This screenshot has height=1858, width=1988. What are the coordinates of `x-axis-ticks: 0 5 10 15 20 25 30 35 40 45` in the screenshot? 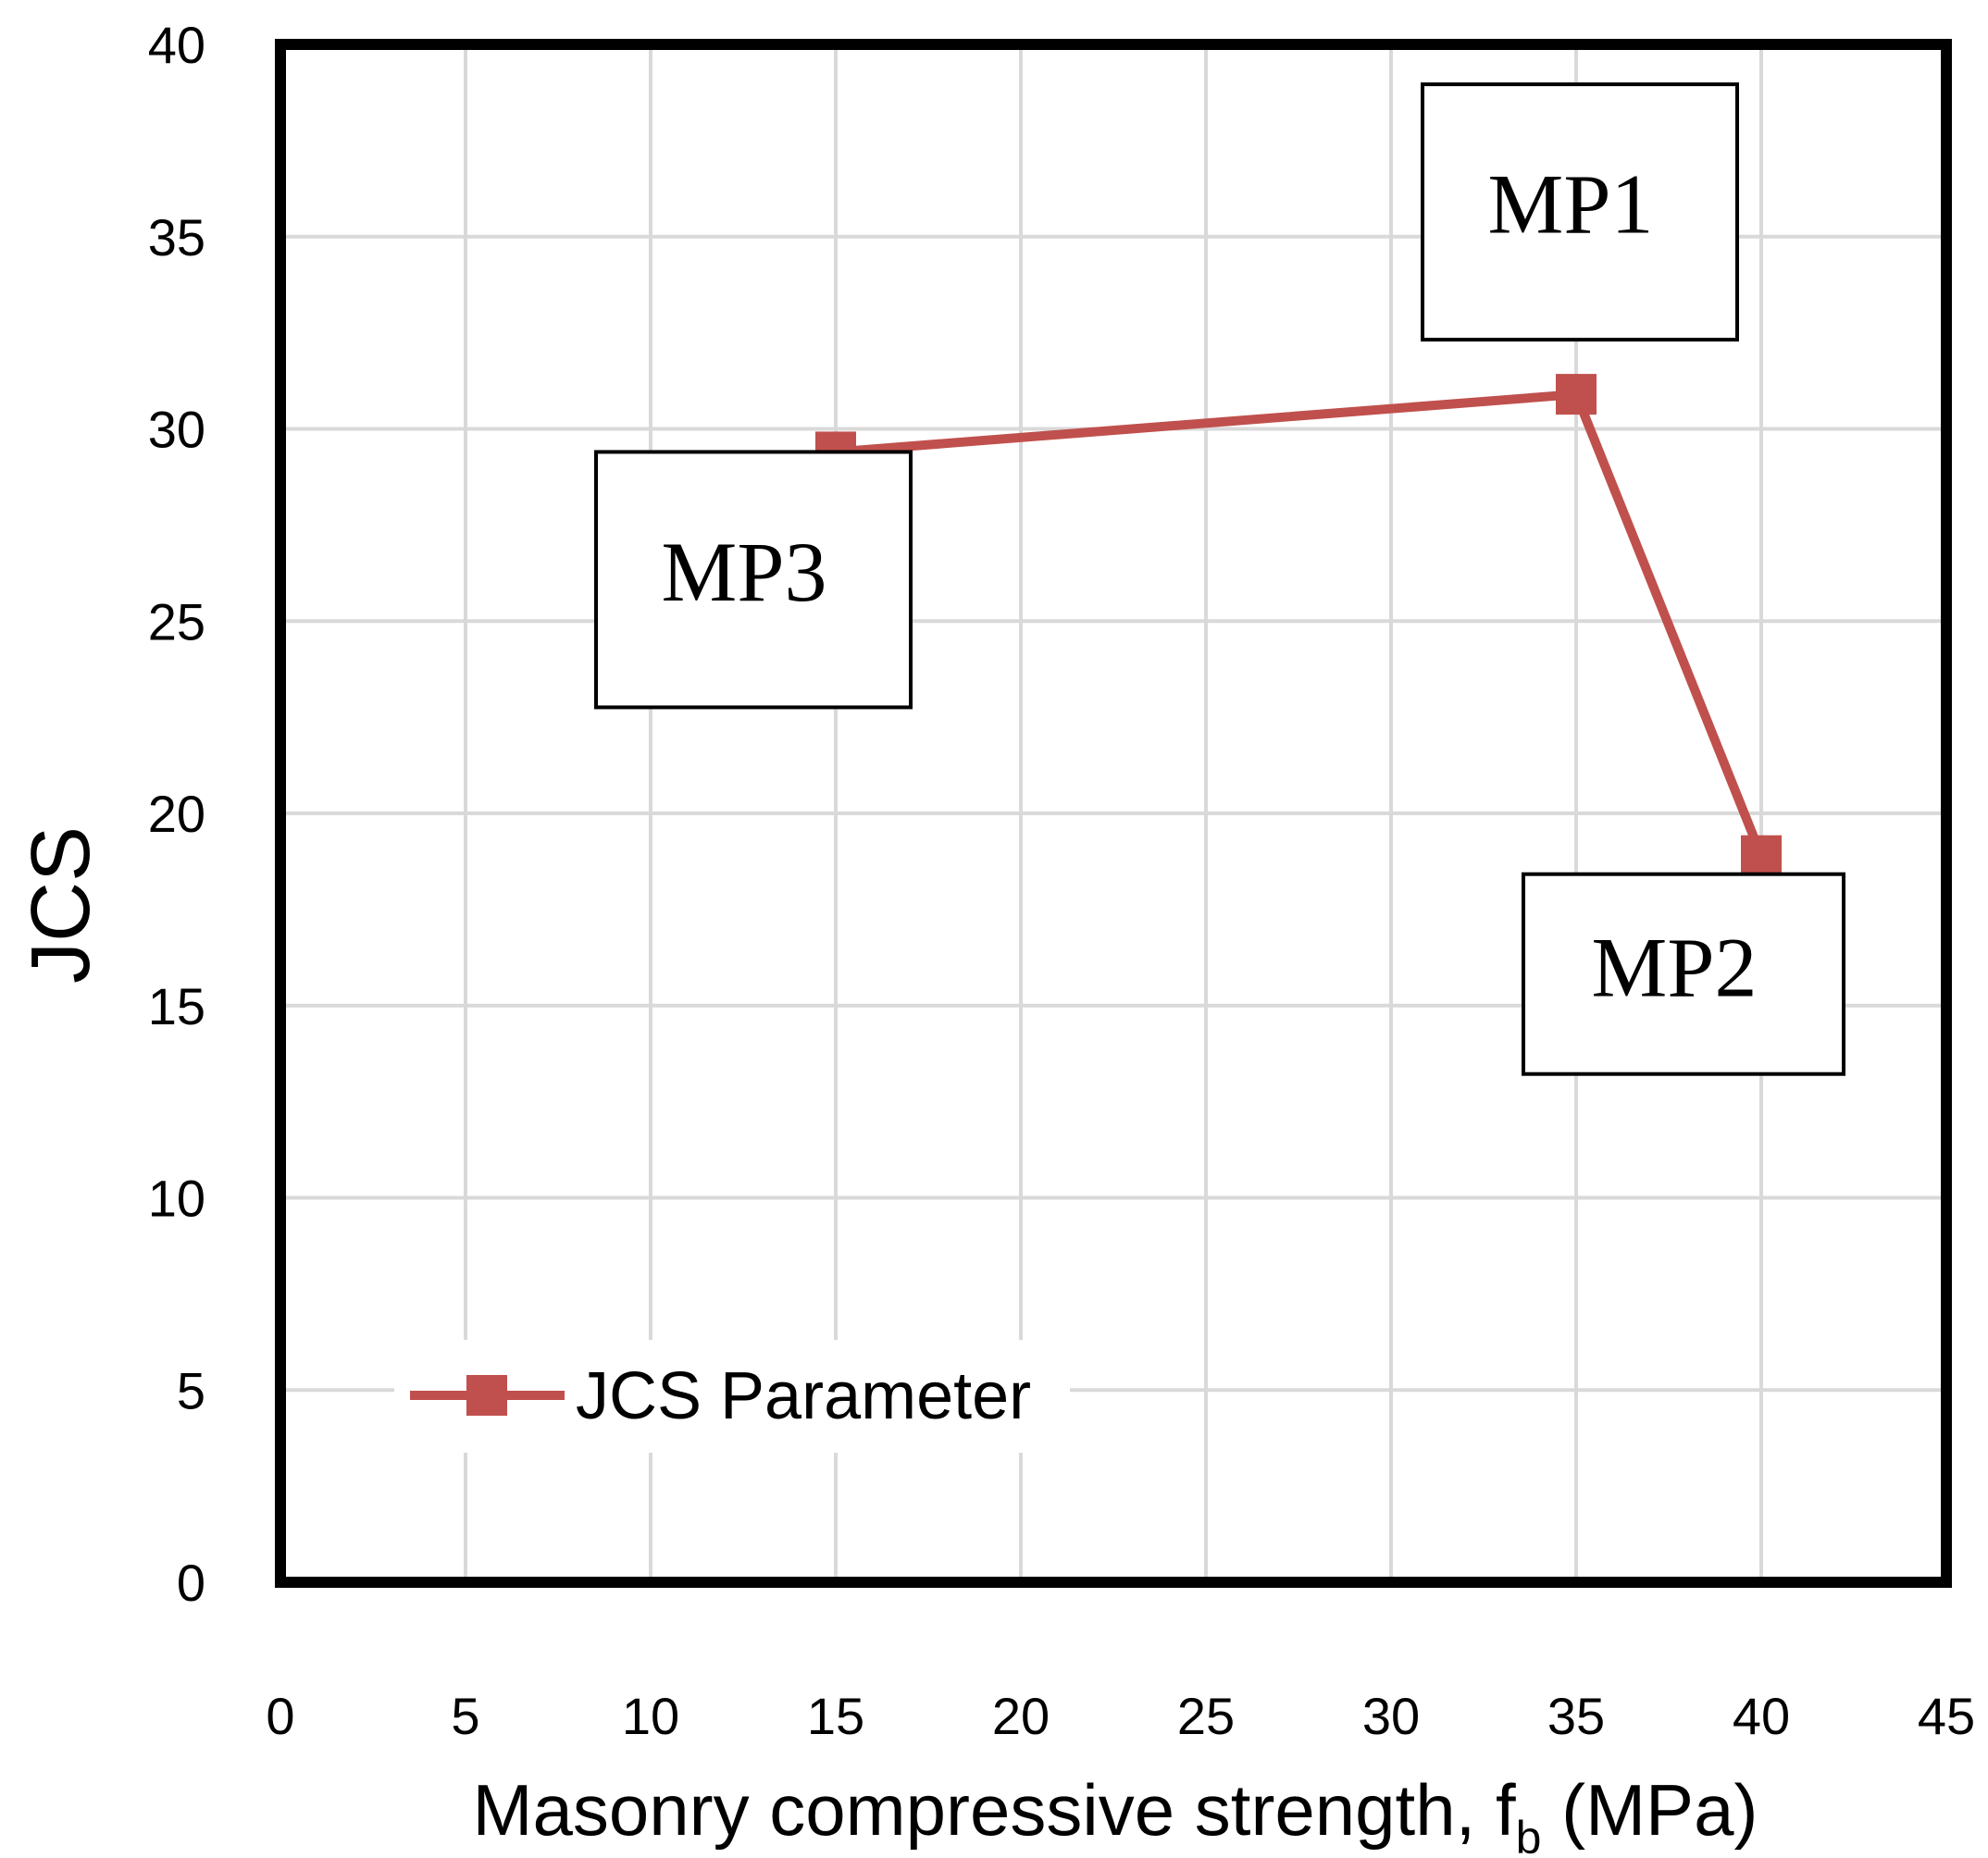 It's located at (1120, 1716).